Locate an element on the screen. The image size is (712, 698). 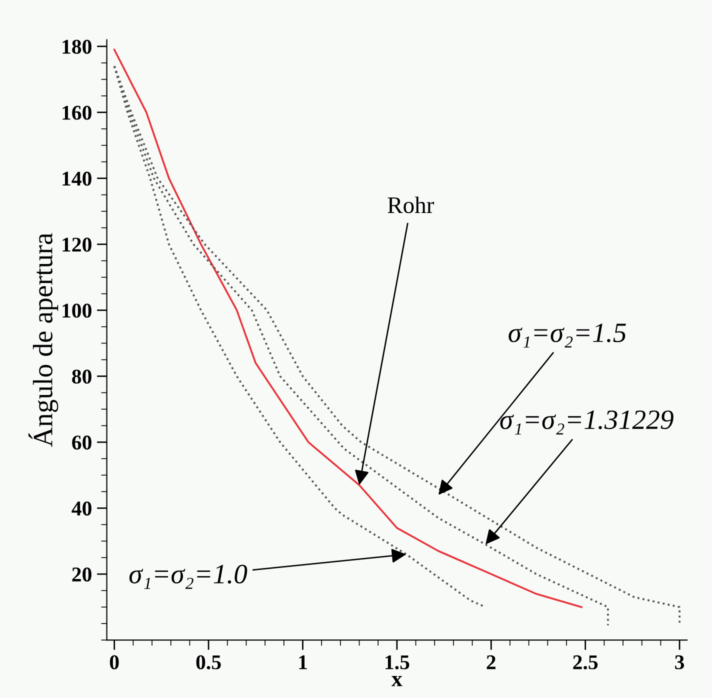
y-tick-label: 100 is located at coordinates (77, 311).